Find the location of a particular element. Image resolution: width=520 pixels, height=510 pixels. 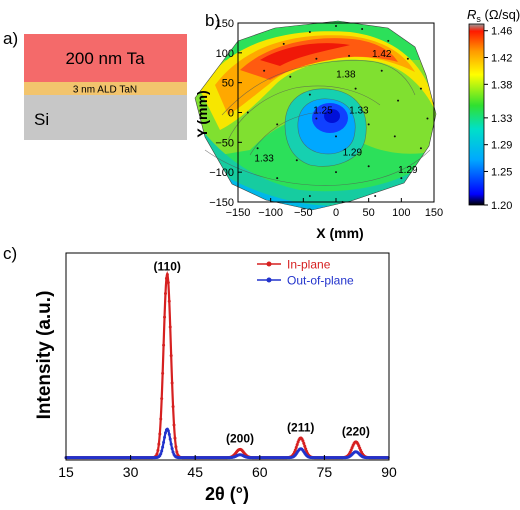

legend-outofplane-marker is located at coordinates (269, 280).